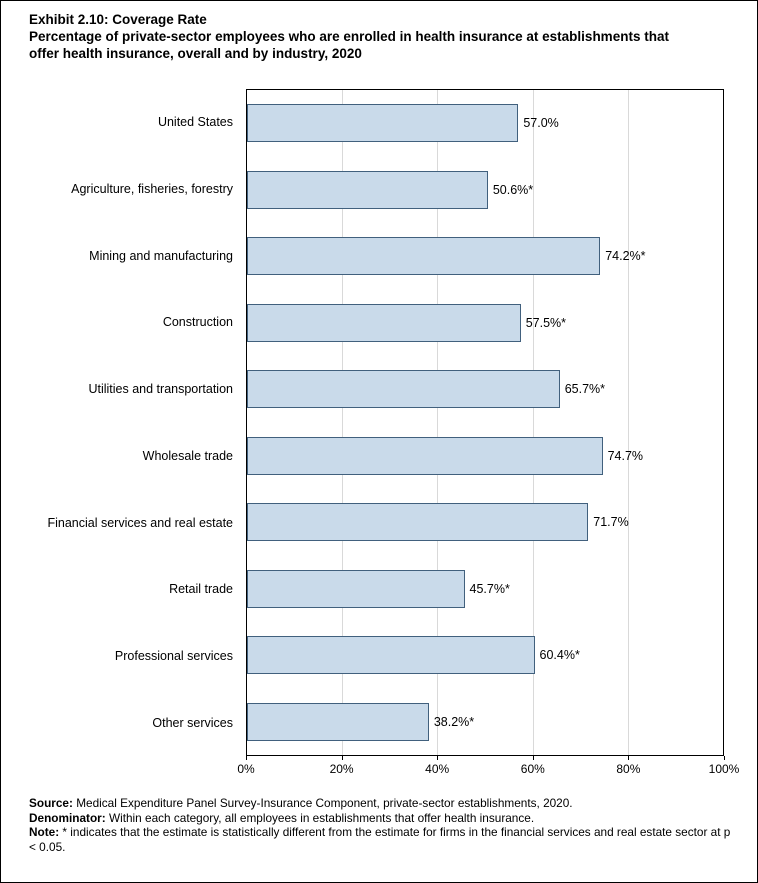 This screenshot has height=883, width=758. Describe the element at coordinates (625, 256) in the screenshot. I see `value-label: 74.2%*` at that location.